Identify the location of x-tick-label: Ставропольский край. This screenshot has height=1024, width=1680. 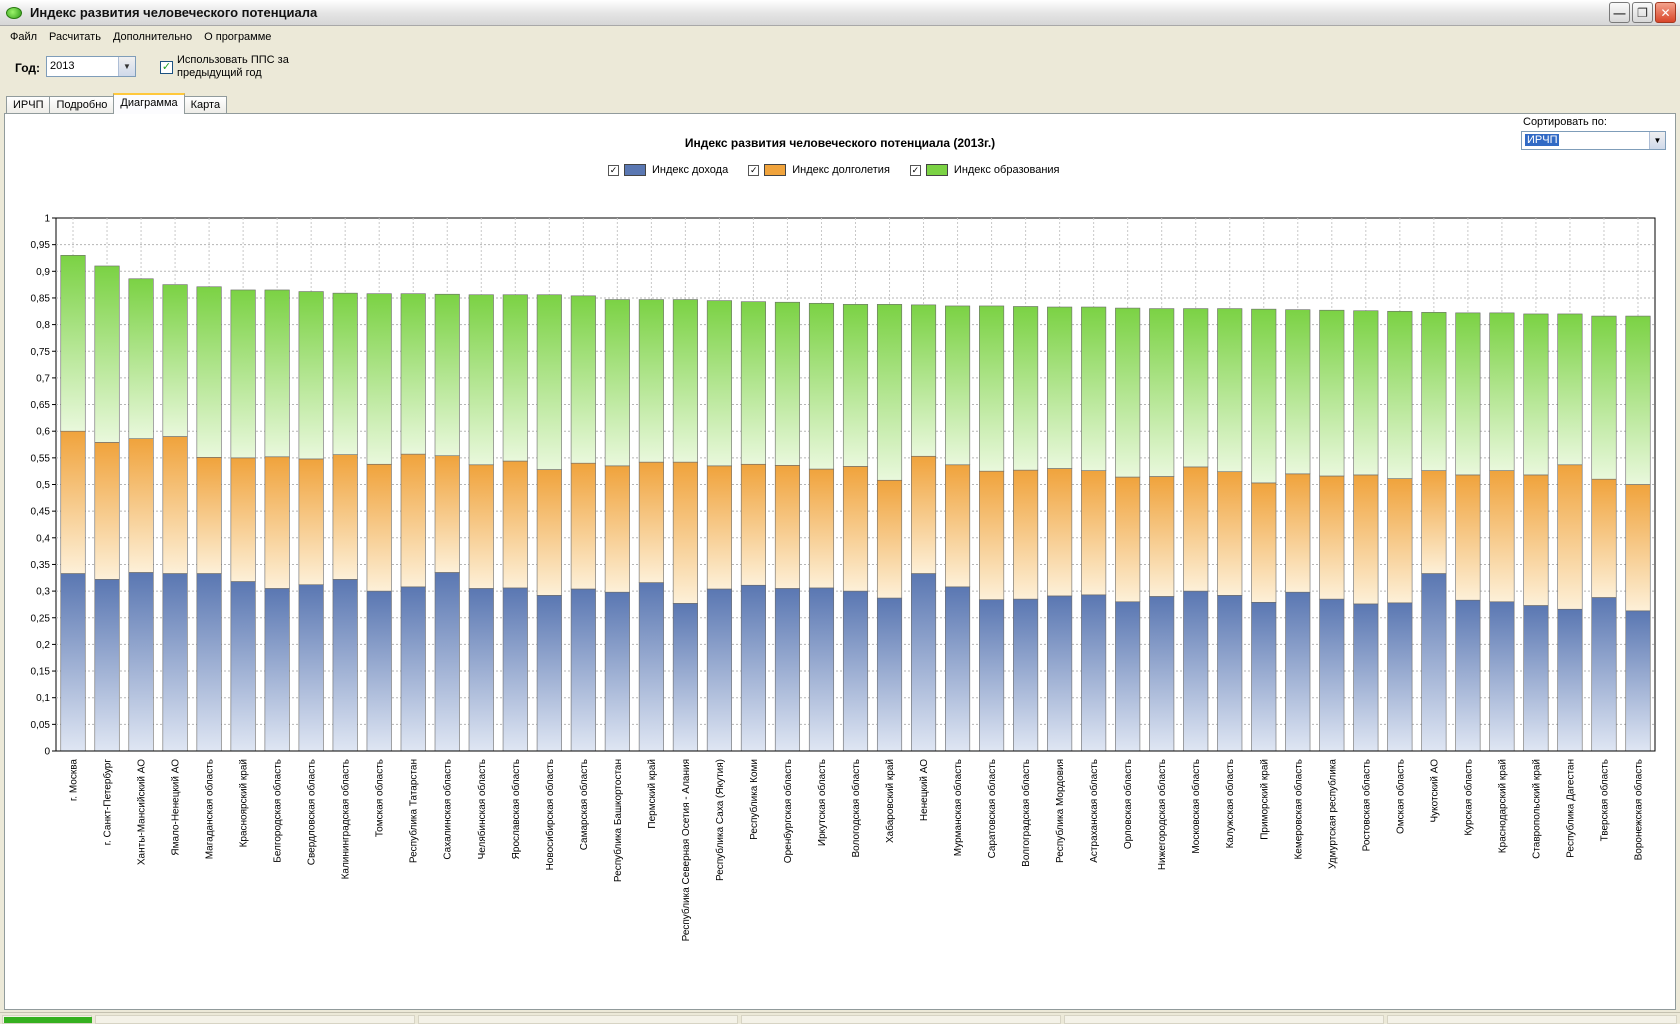
(1536, 809).